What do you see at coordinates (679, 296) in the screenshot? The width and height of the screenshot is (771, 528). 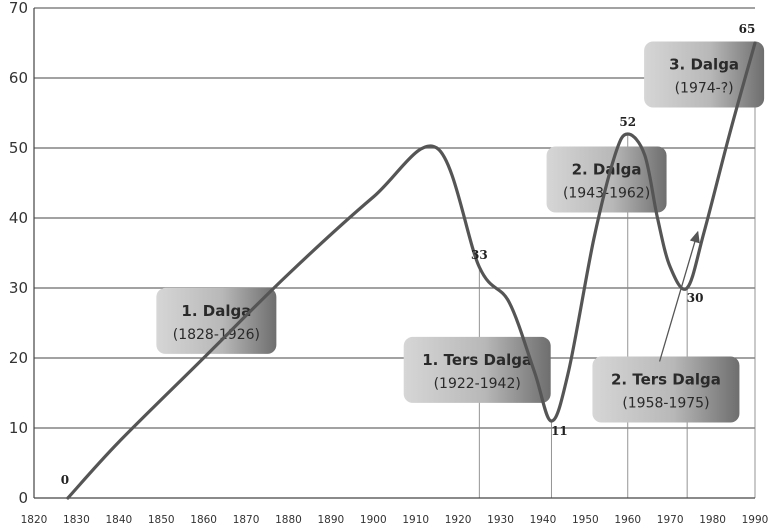 I see `arrow-to-curve` at bounding box center [679, 296].